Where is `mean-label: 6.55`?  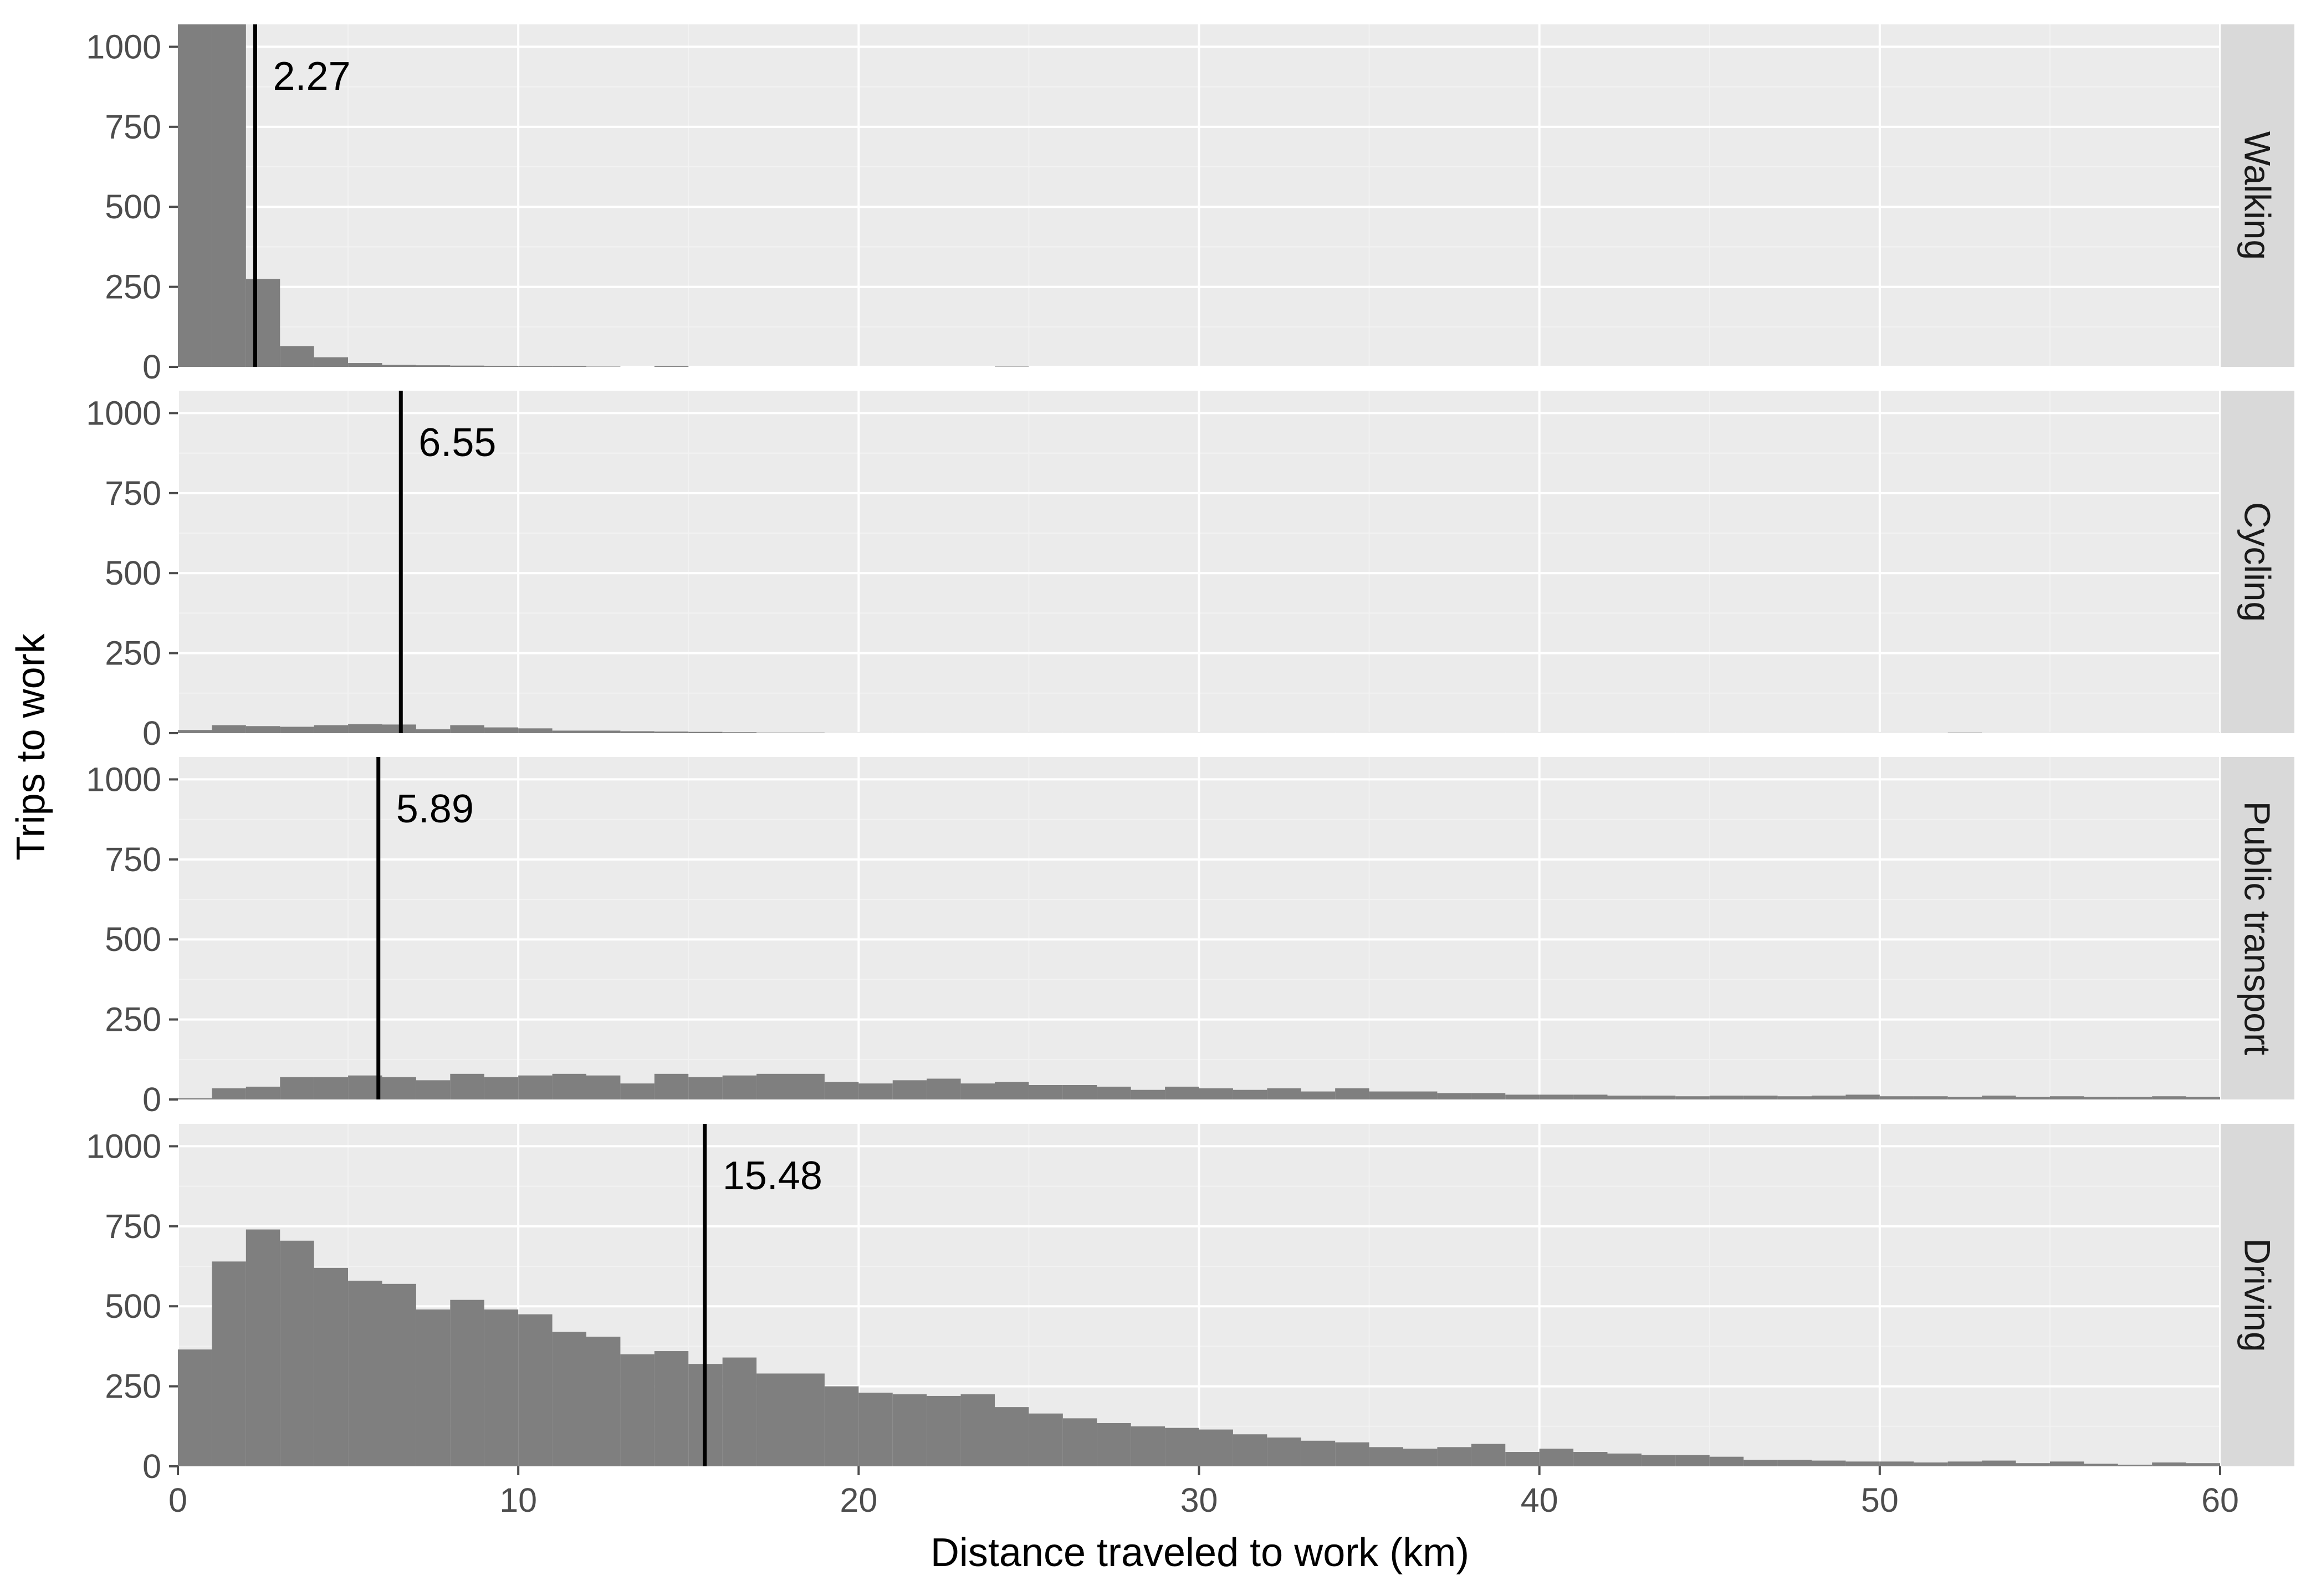
mean-label: 6.55 is located at coordinates (457, 443).